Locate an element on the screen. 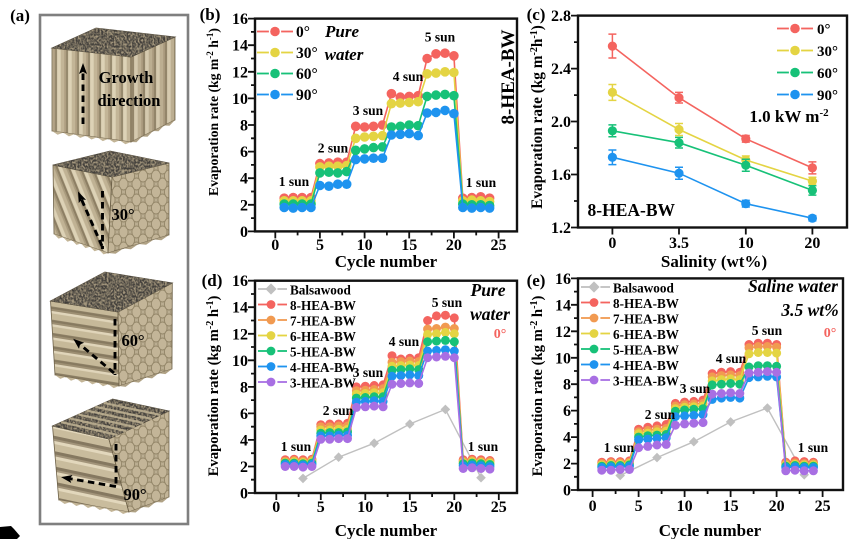 The image size is (861, 539). svg-text: Pure is located at coordinates (341, 31).